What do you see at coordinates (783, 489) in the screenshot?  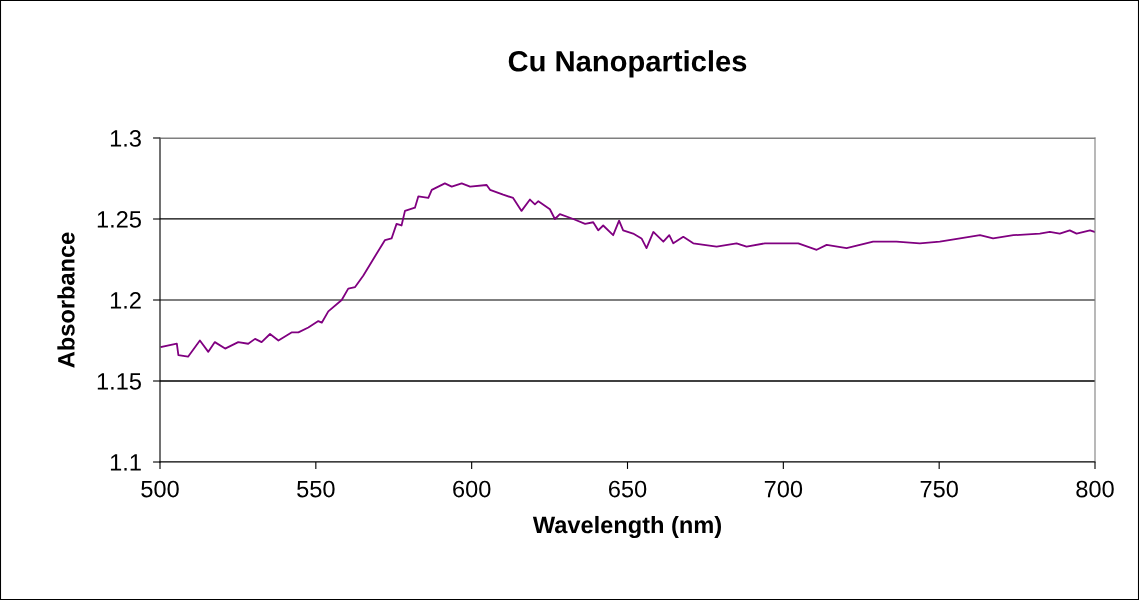 I see `x-tick-label: 700` at bounding box center [783, 489].